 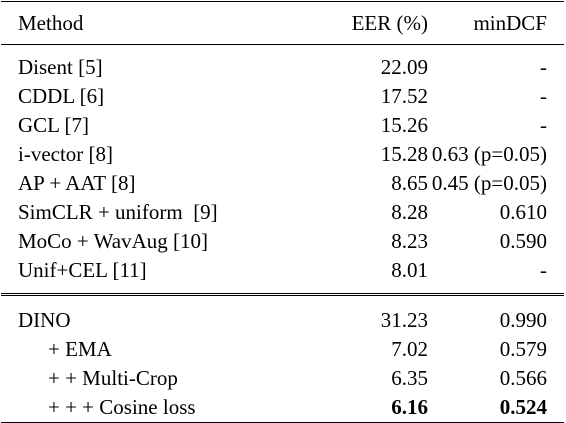 I want to click on method-cell: MoCo + WavAug [10], so click(x=113, y=241).